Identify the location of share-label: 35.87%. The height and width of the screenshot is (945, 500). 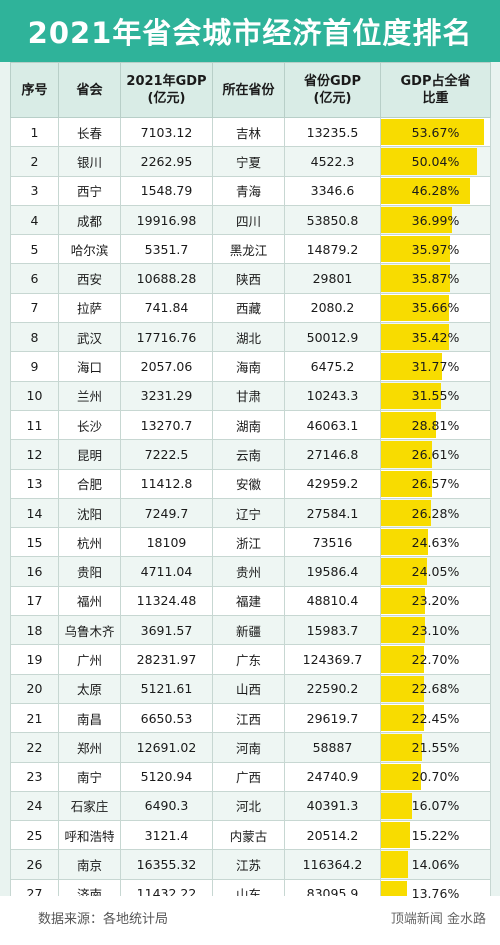
(435, 279).